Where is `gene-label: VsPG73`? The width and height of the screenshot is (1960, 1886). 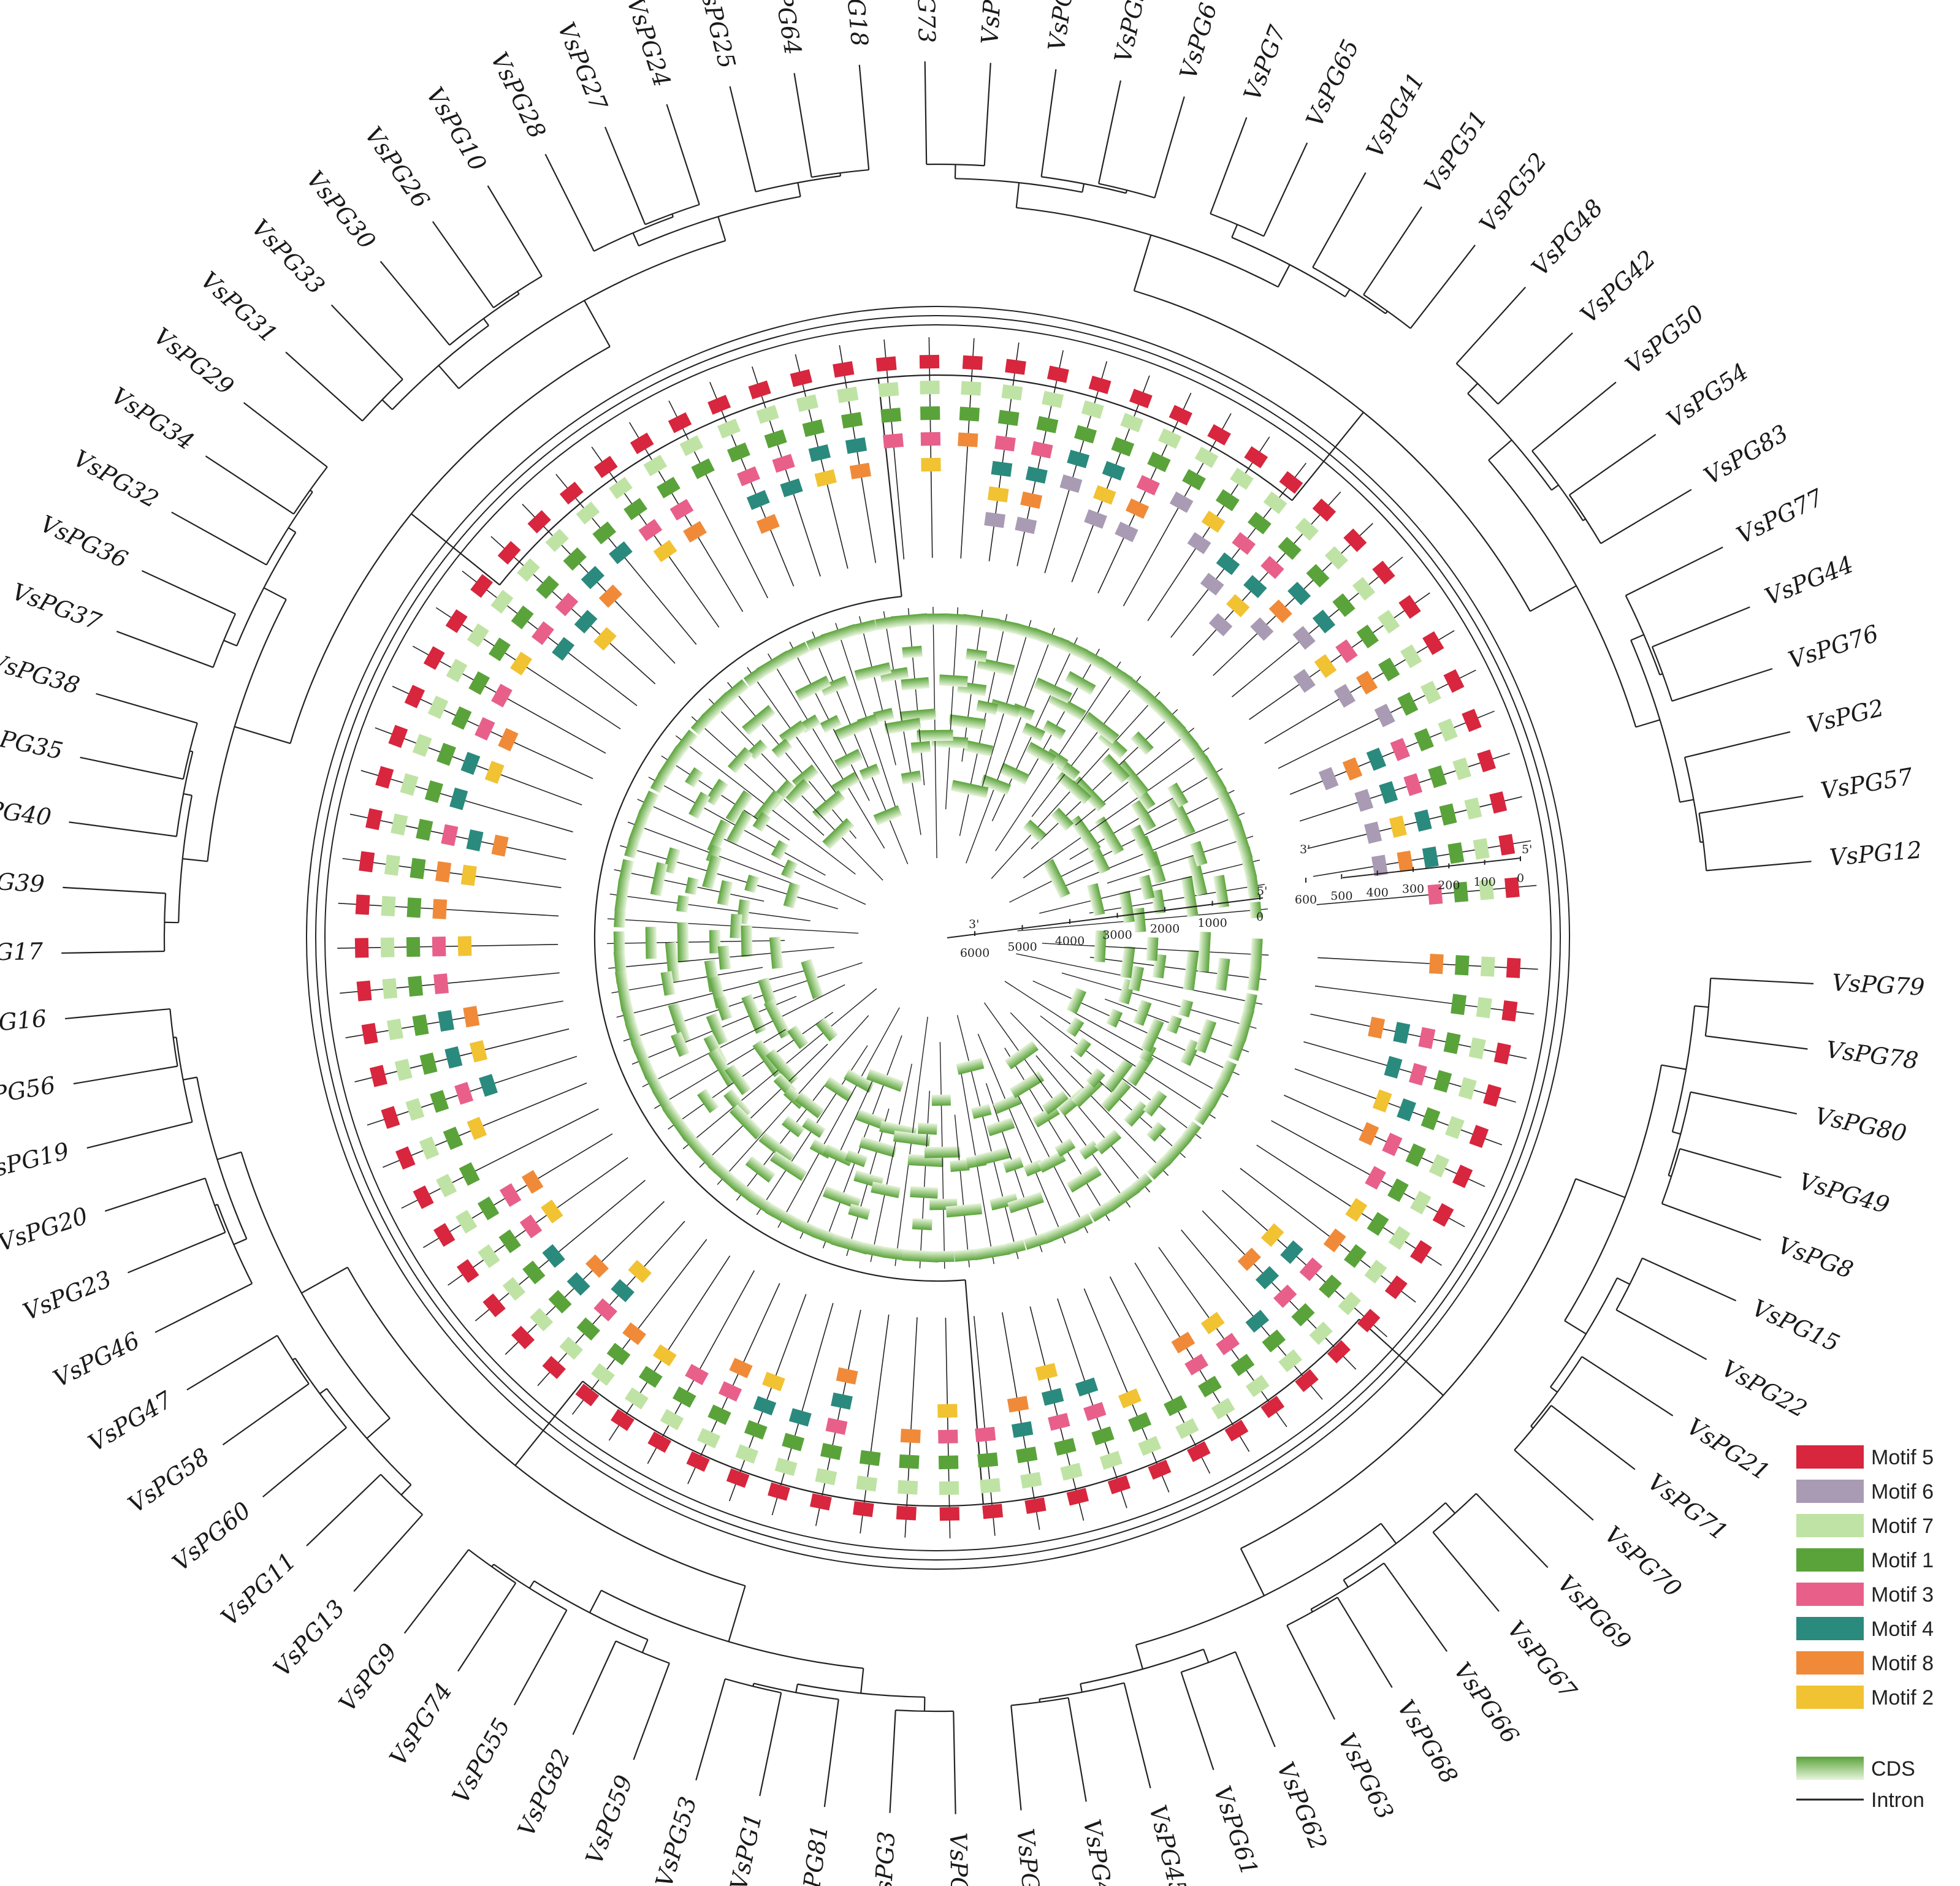 gene-label: VsPG73 is located at coordinates (926, 22).